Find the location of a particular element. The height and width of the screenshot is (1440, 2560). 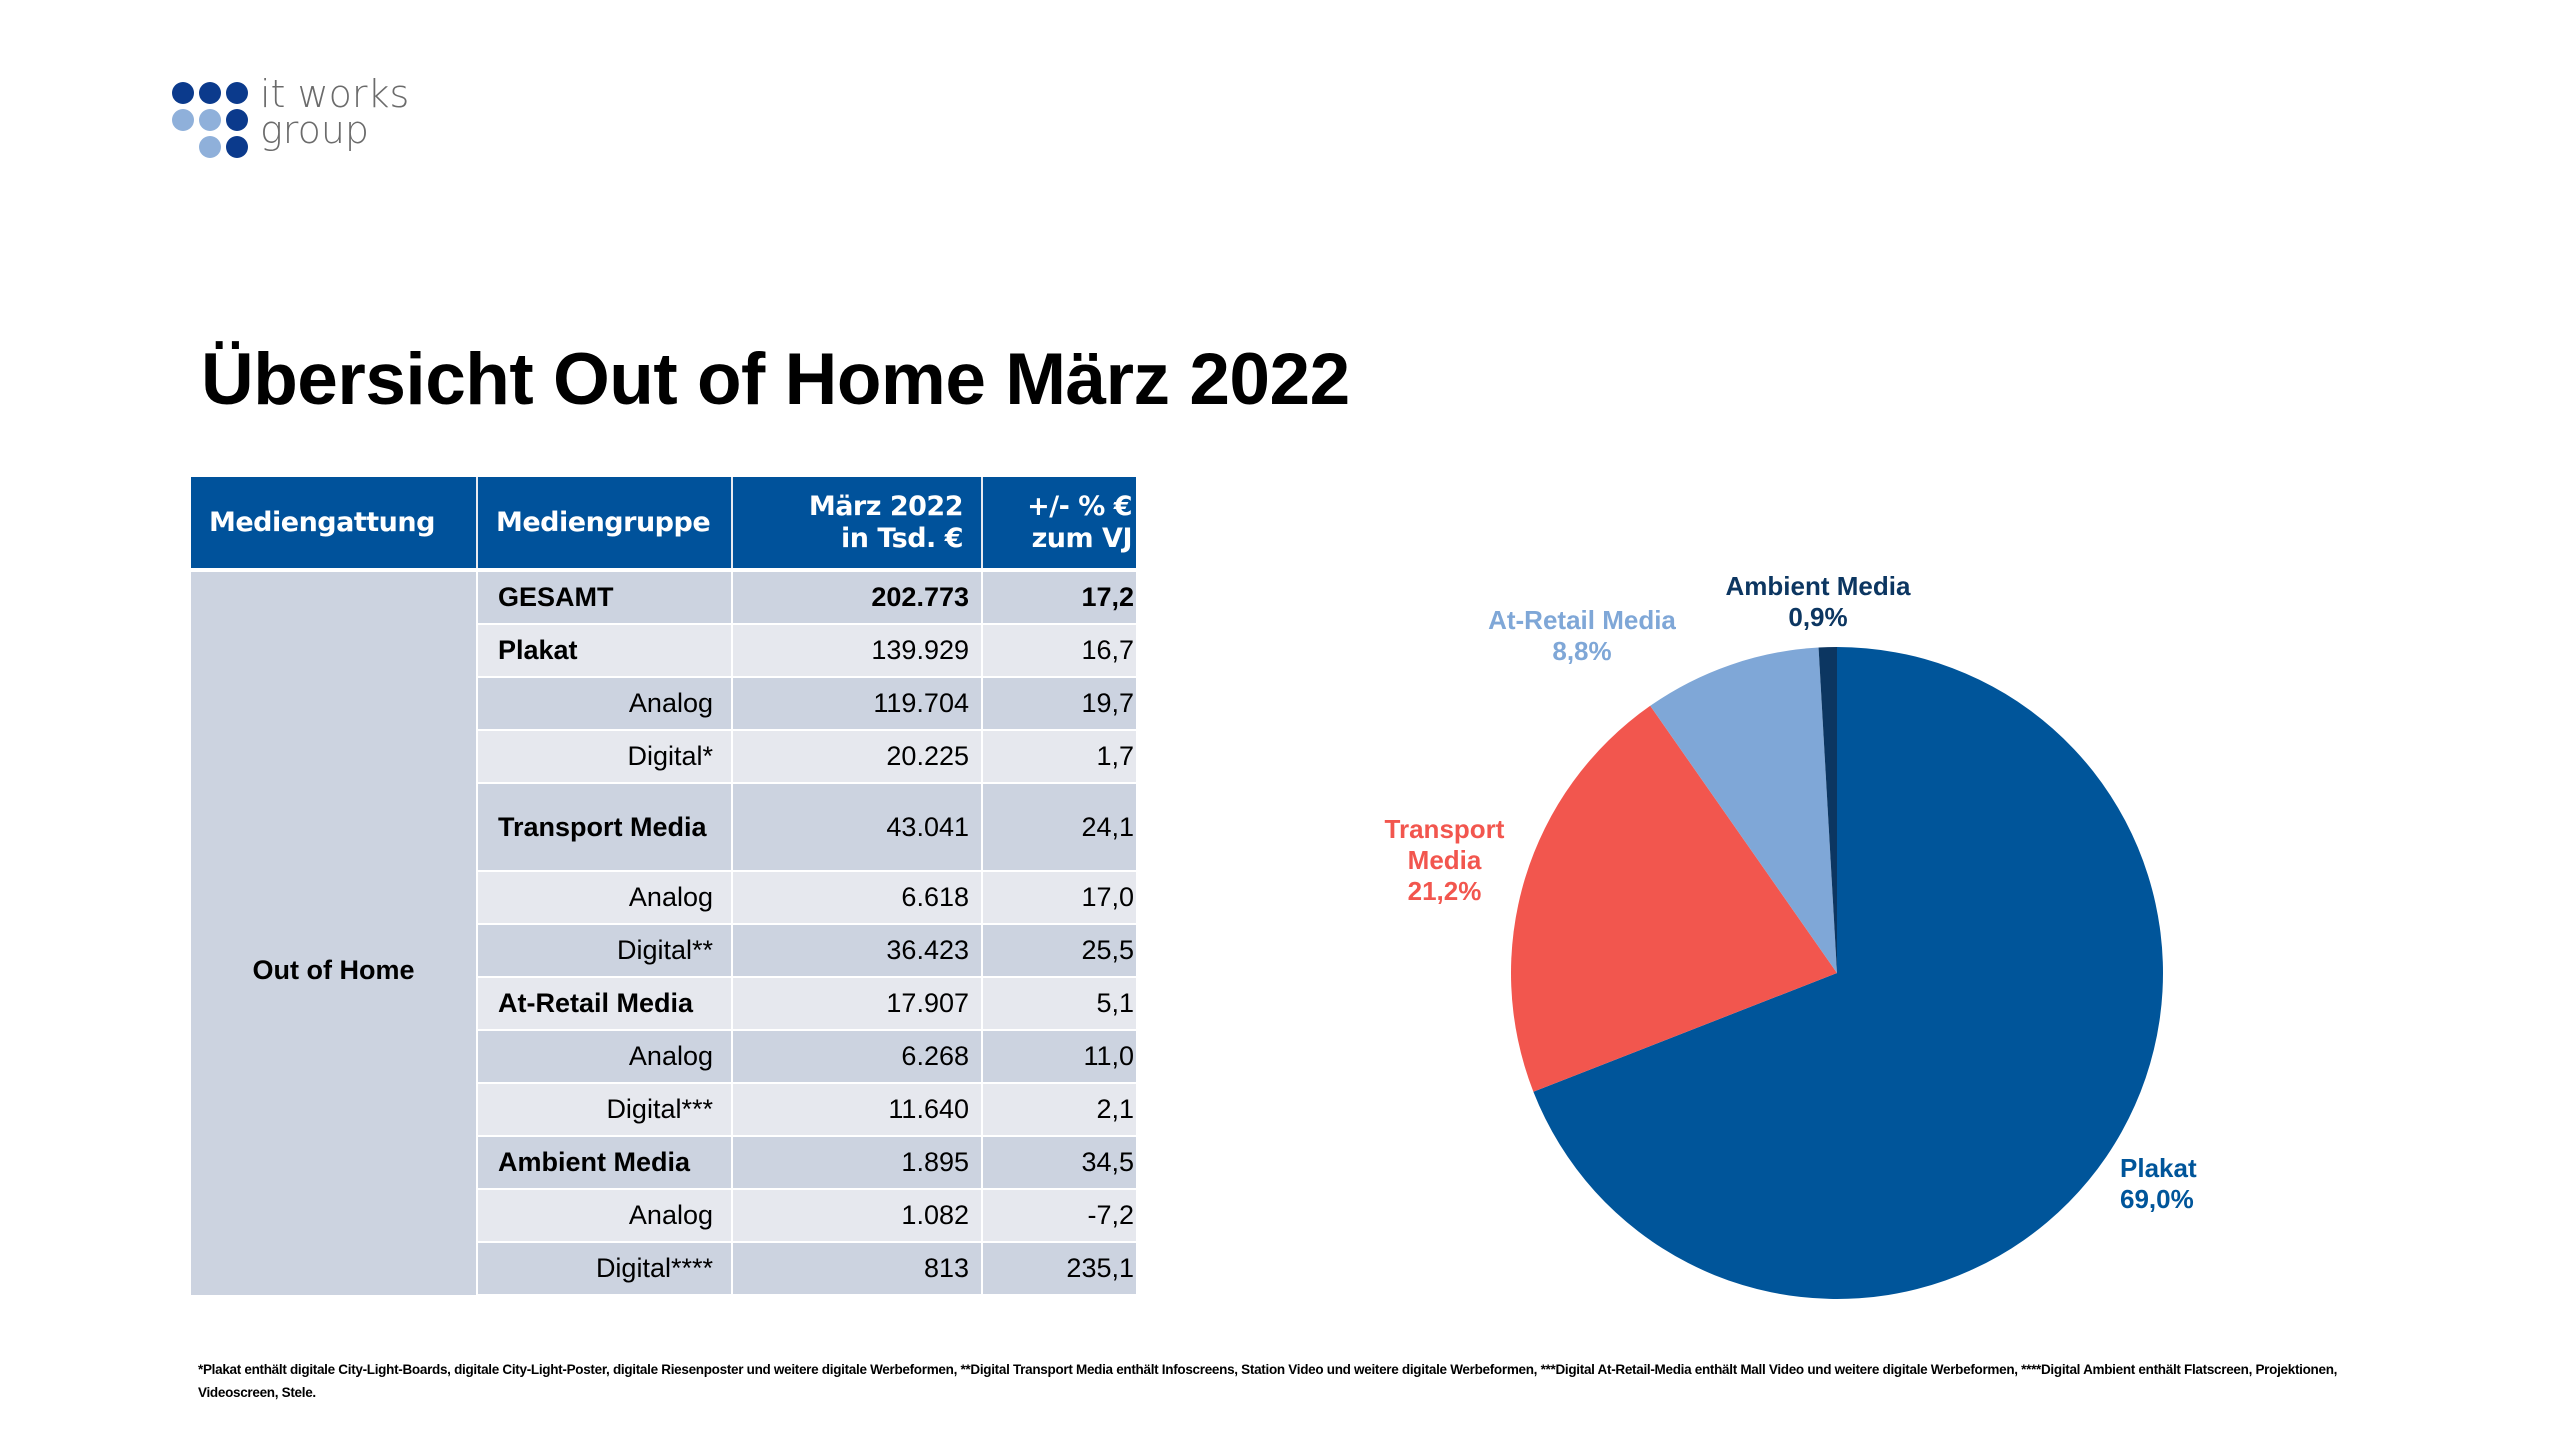

table-row: Analog 119.704 19,7 is located at coordinates (663, 704).